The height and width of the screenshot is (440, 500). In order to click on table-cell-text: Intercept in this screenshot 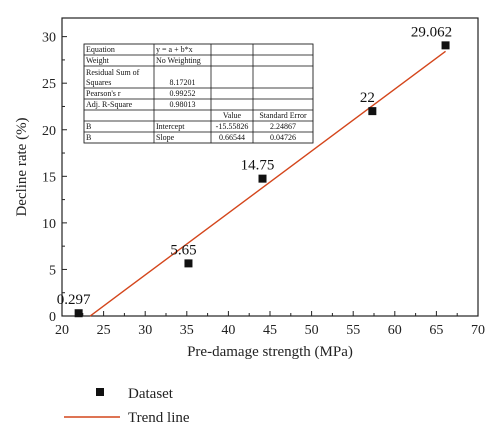, I will do `click(170, 126)`.